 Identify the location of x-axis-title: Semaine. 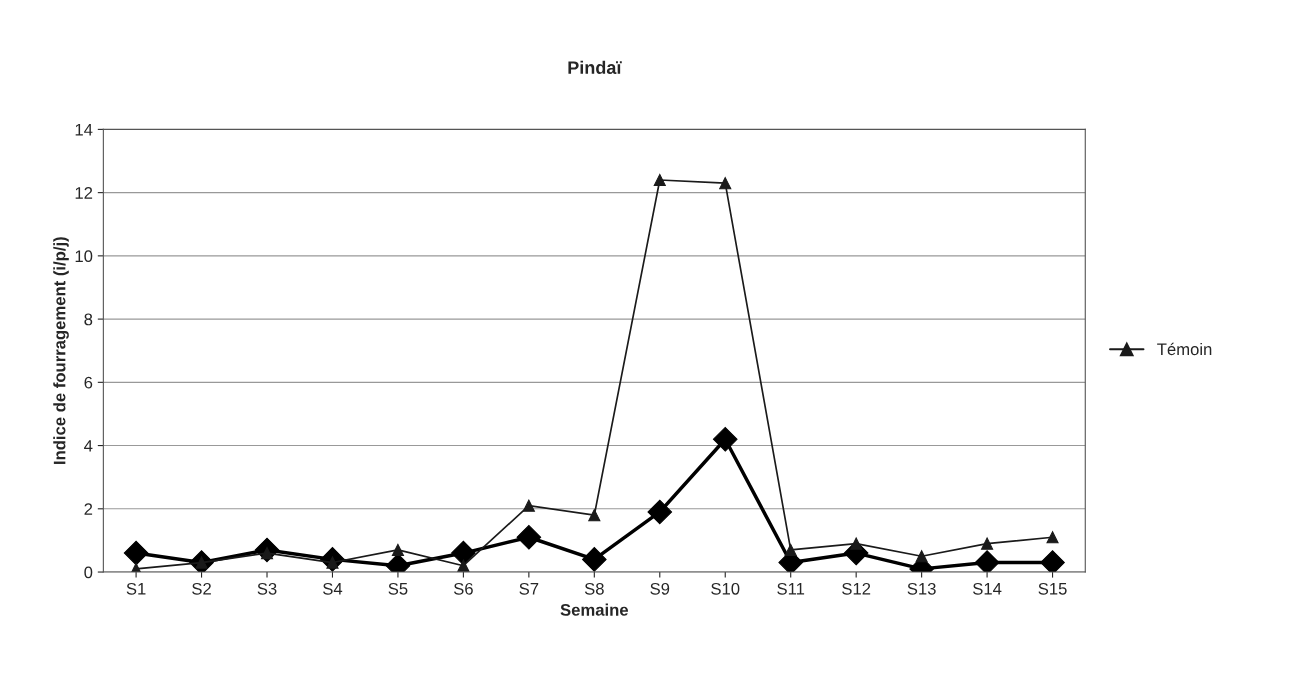
(594, 609).